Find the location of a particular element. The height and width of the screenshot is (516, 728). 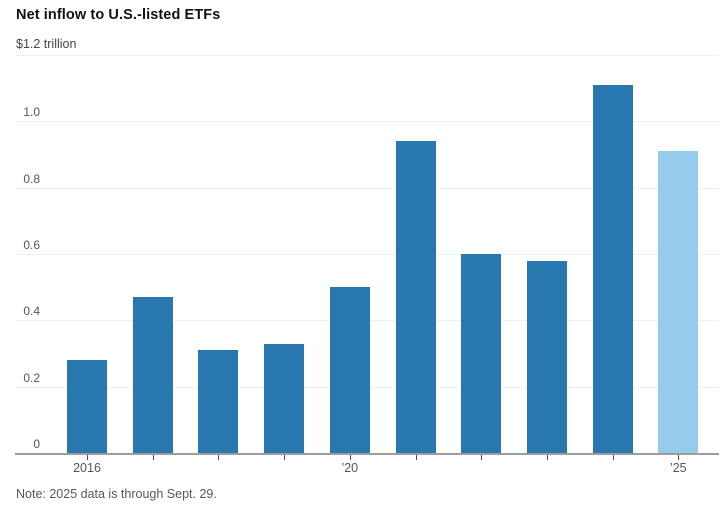

gridline-0.8 is located at coordinates (367, 188).